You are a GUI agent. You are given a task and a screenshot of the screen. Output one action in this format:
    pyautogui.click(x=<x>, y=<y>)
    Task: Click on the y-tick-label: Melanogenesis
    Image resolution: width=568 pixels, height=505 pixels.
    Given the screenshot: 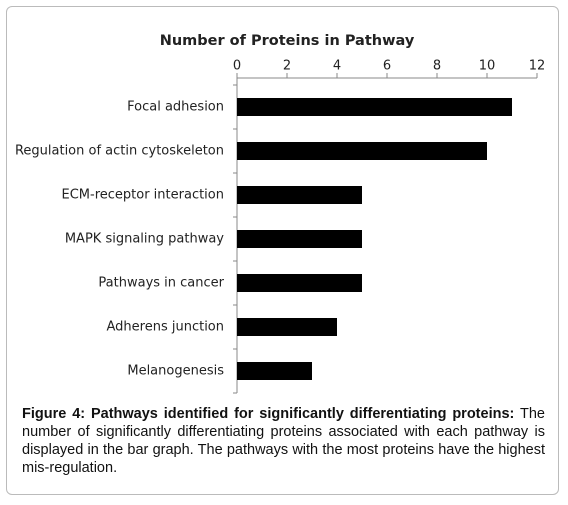 What is the action you would take?
    pyautogui.click(x=175, y=371)
    